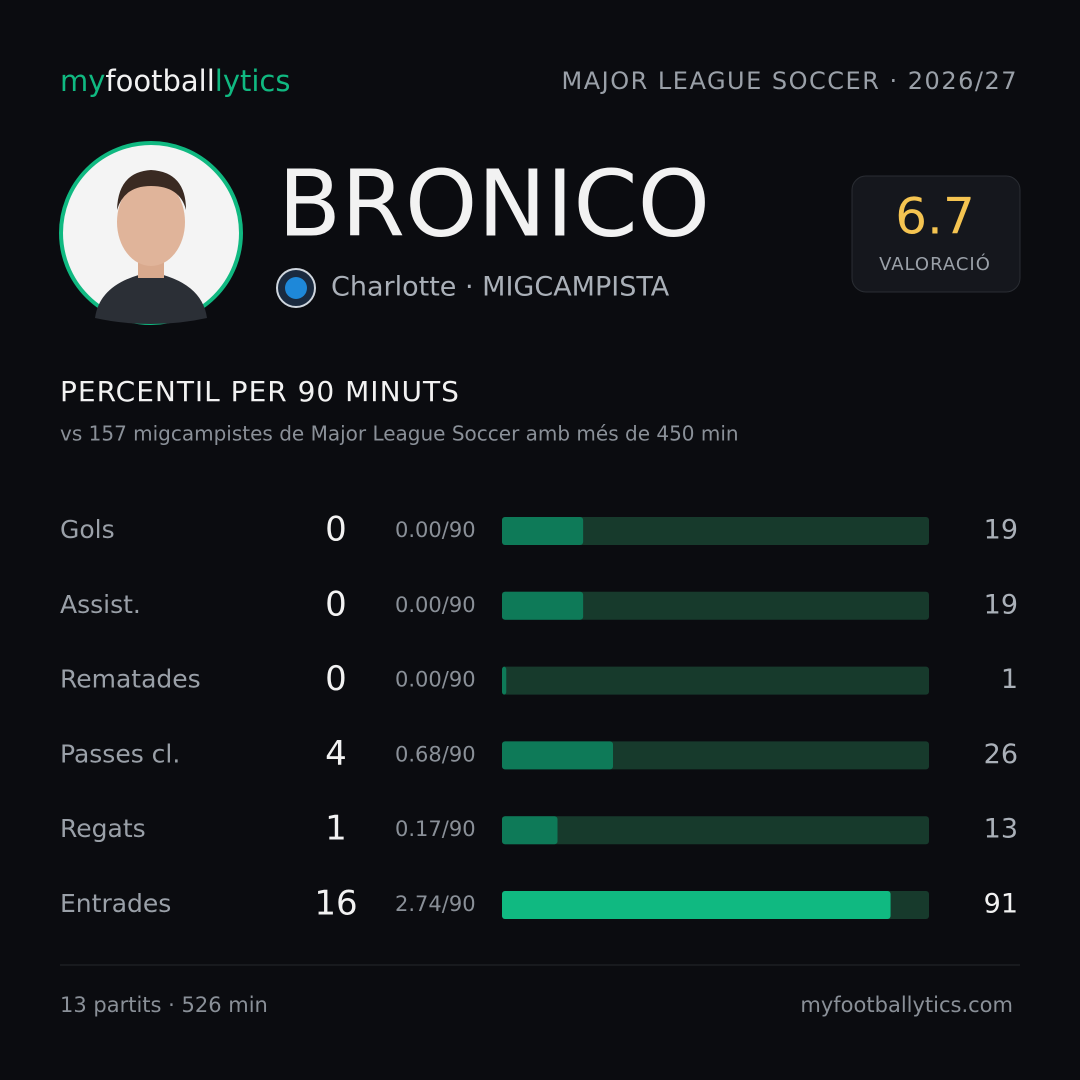 Image resolution: width=1080 pixels, height=1080 pixels. What do you see at coordinates (935, 264) in the screenshot?
I see `rating-label: VALORACIÓ` at bounding box center [935, 264].